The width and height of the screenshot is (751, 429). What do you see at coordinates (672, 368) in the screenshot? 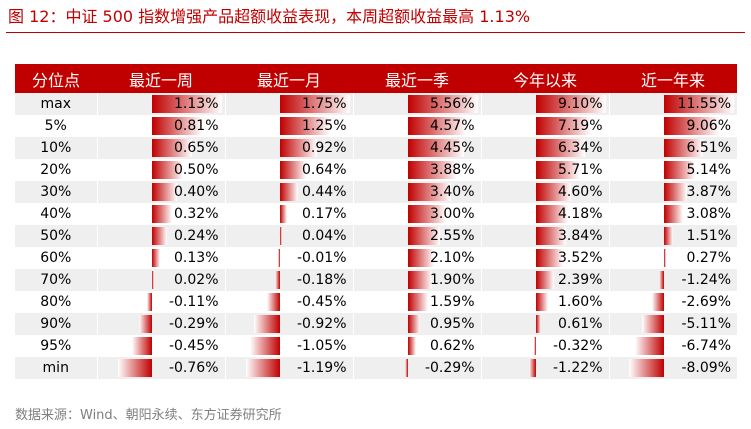
I see `value-cell: -8.09%` at bounding box center [672, 368].